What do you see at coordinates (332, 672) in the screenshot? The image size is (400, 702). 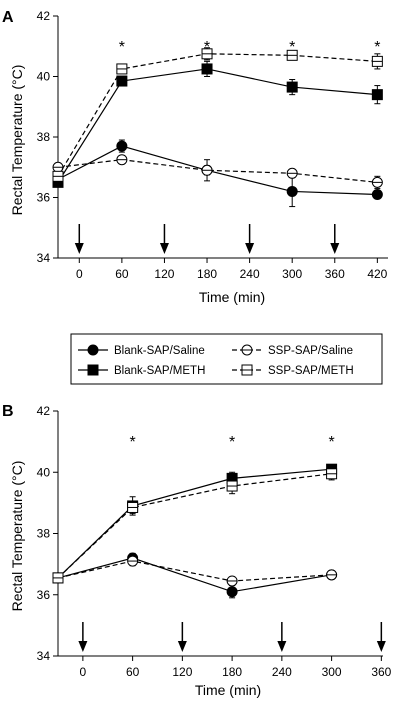 I see `panel-b-x-tick-label: 300` at bounding box center [332, 672].